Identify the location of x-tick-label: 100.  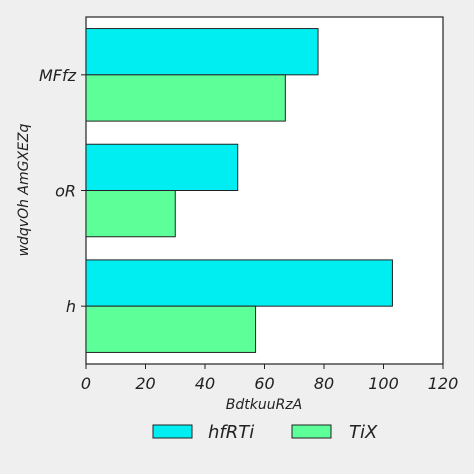
(383, 383).